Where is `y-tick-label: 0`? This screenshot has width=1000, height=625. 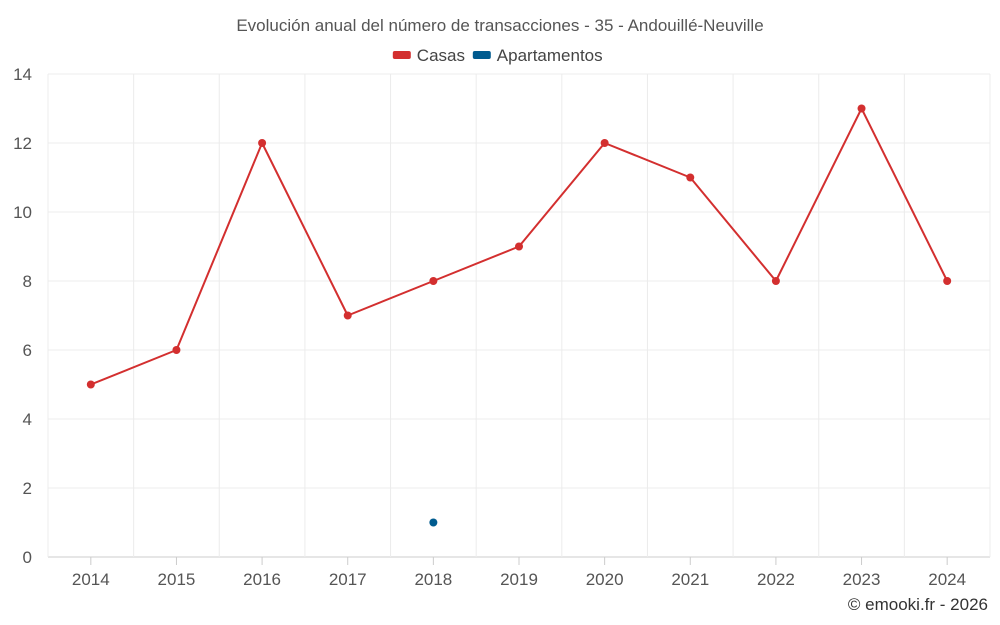
y-tick-label: 0 is located at coordinates (27, 557).